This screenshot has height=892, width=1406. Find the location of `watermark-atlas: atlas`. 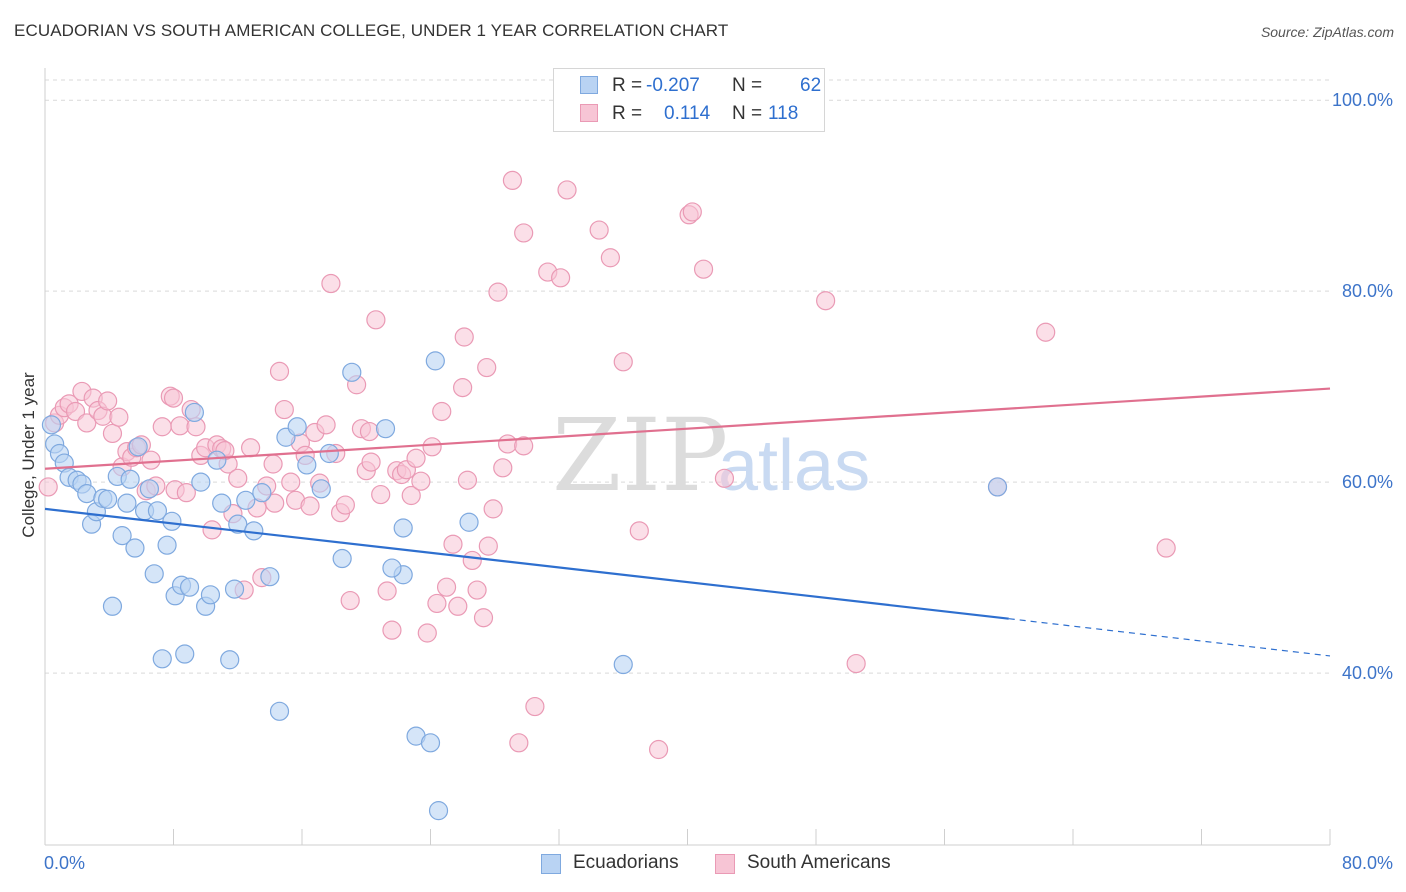

watermark-atlas: atlas is located at coordinates (794, 466).